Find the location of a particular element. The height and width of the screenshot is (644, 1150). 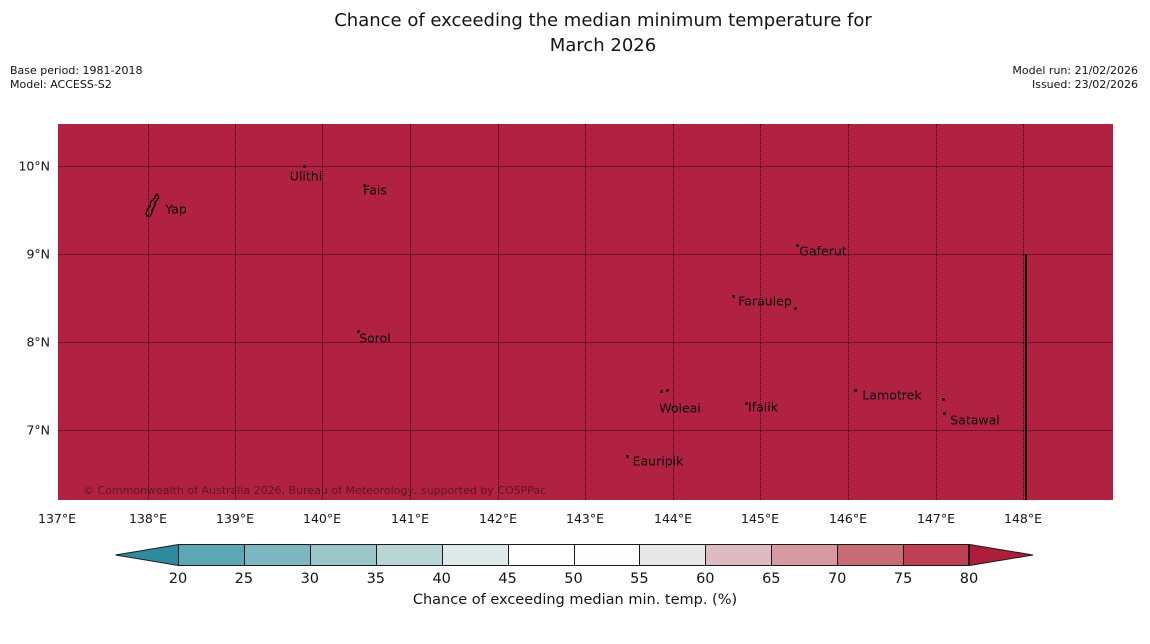

xtick-138e: 138°E is located at coordinates (148, 518).